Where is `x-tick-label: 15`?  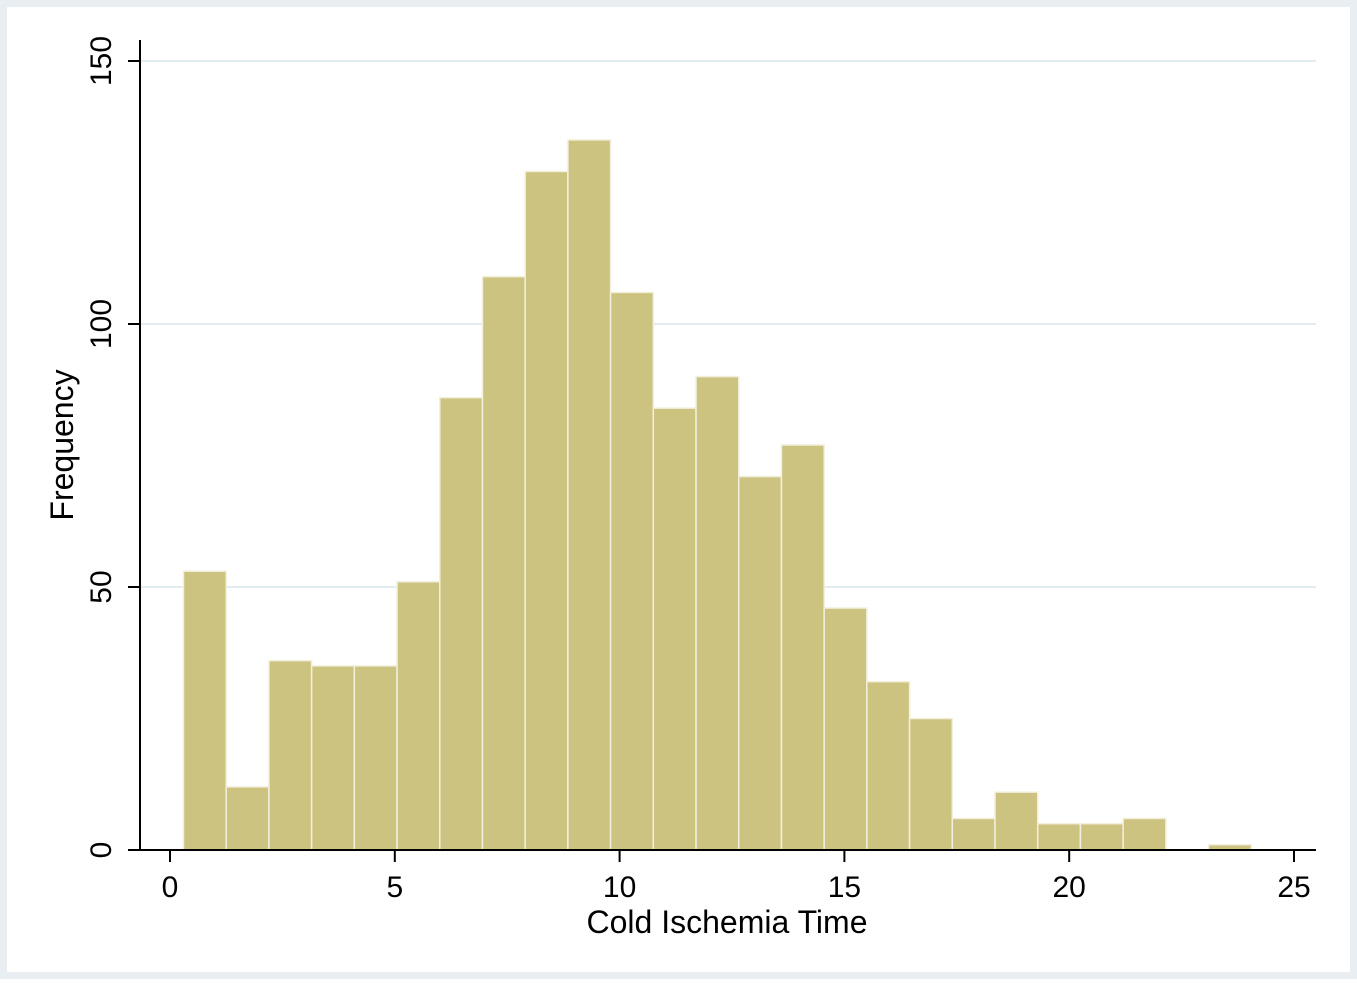
x-tick-label: 15 is located at coordinates (844, 887).